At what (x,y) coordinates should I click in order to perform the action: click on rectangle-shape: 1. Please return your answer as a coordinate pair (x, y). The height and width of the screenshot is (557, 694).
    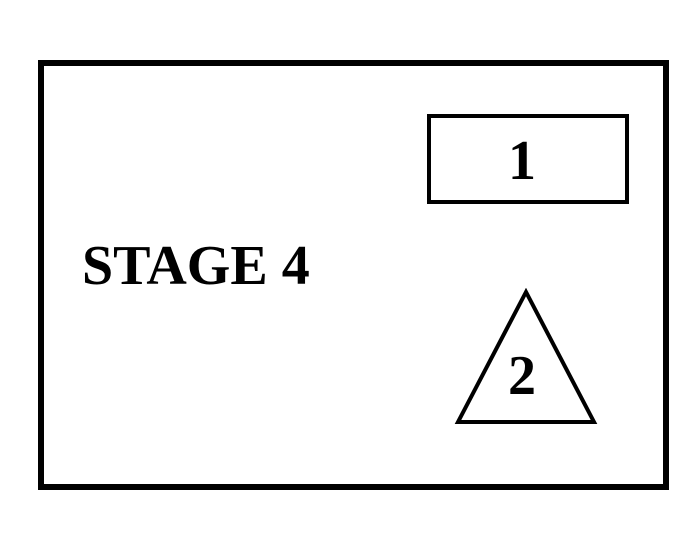
    Looking at the image, I should click on (528, 159).